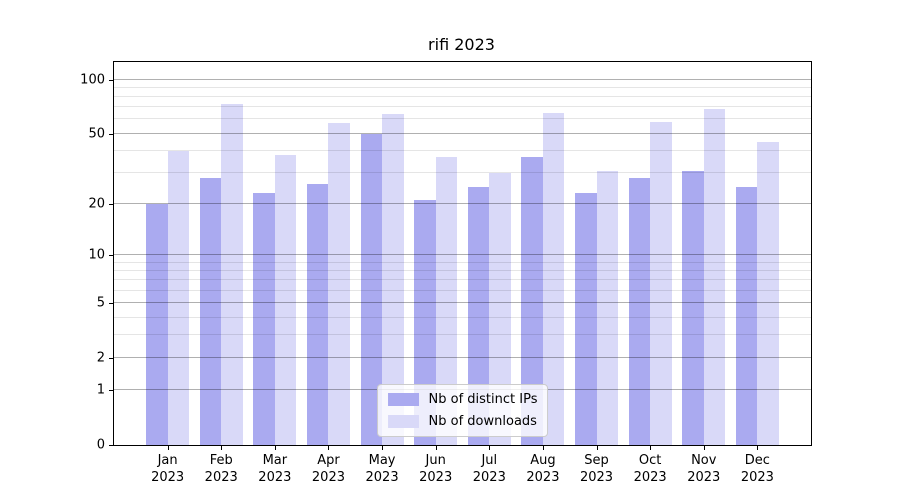  Describe the element at coordinates (100, 445) in the screenshot. I see `y-tick-label: 0` at that location.